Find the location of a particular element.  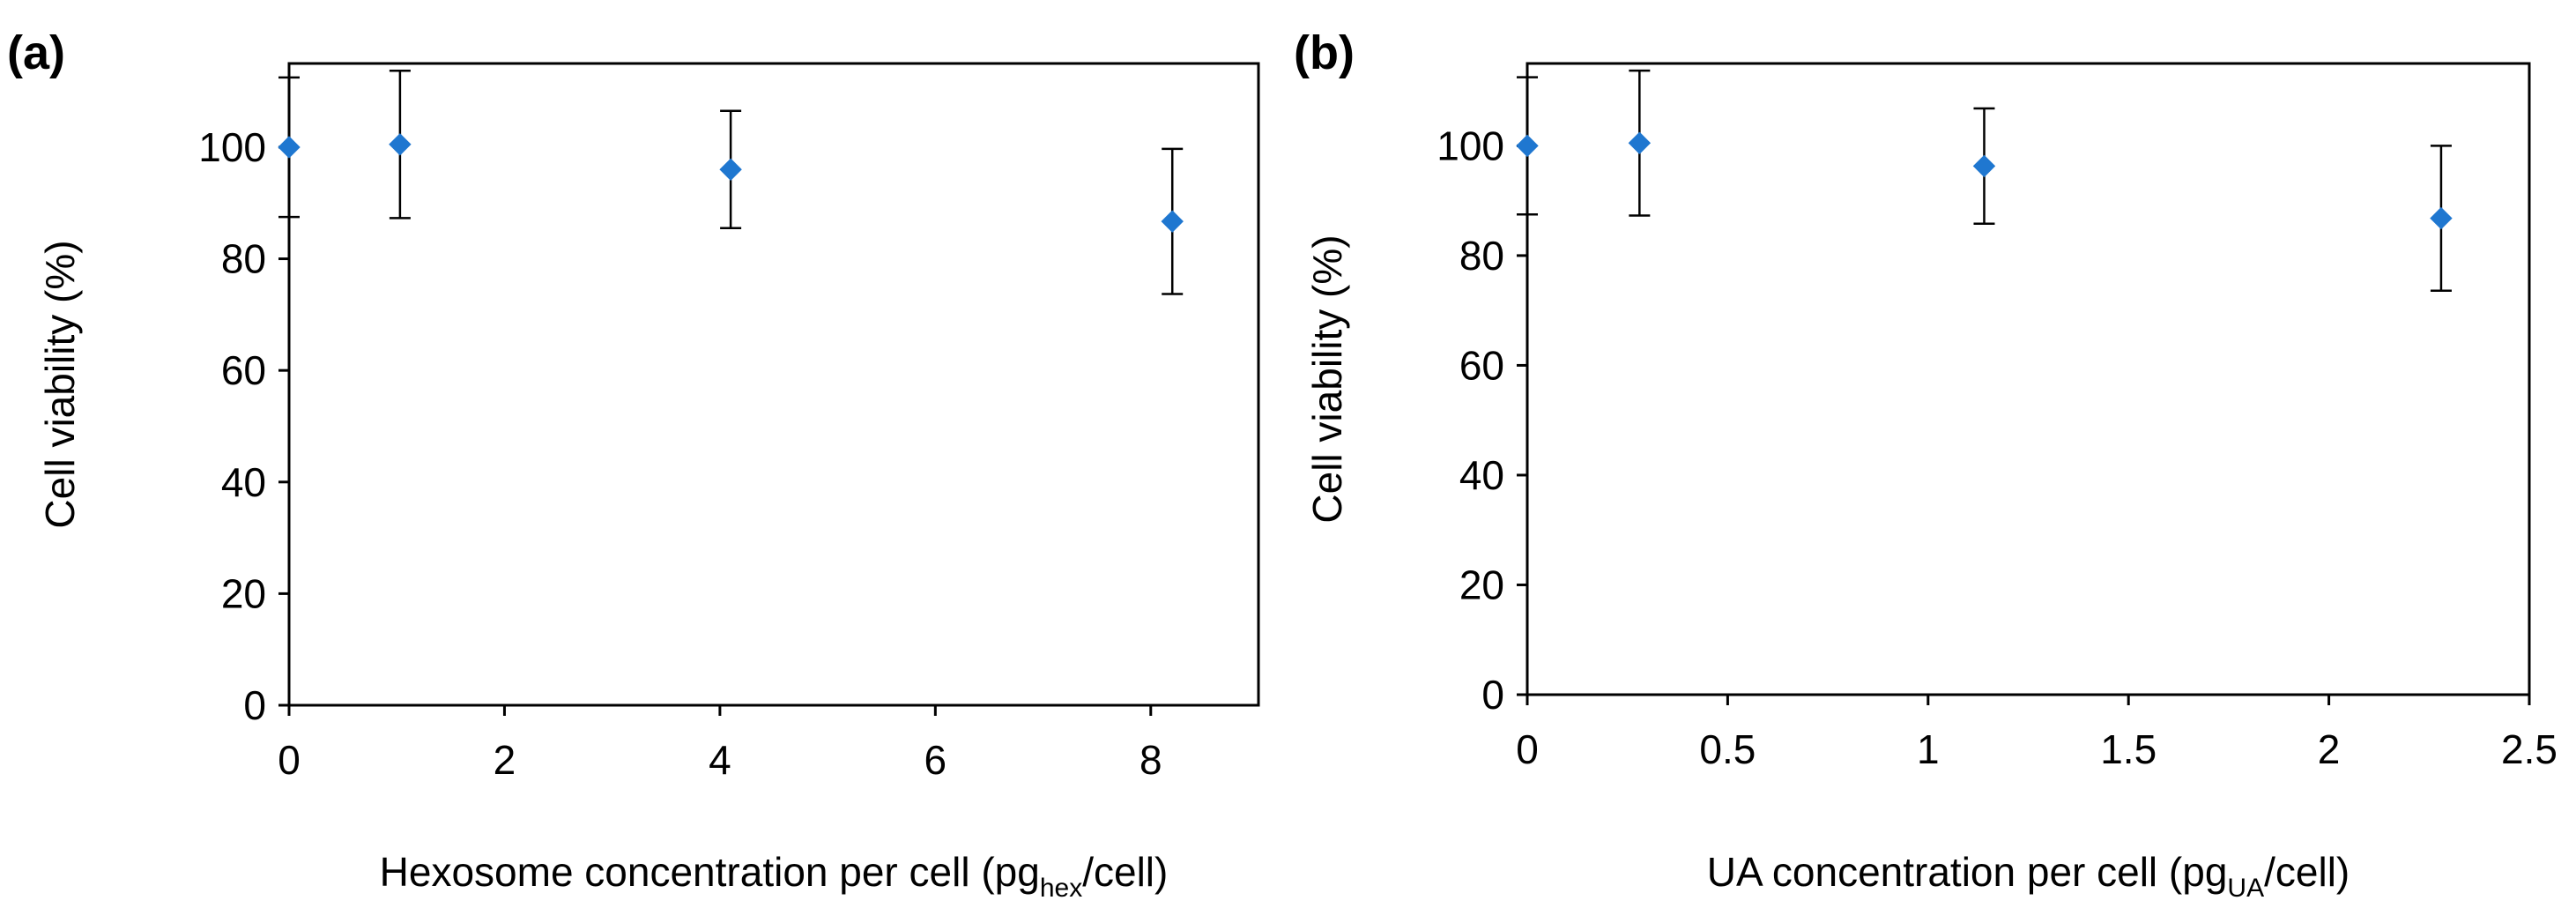

x-tick-label: 0.5 is located at coordinates (1727, 749).